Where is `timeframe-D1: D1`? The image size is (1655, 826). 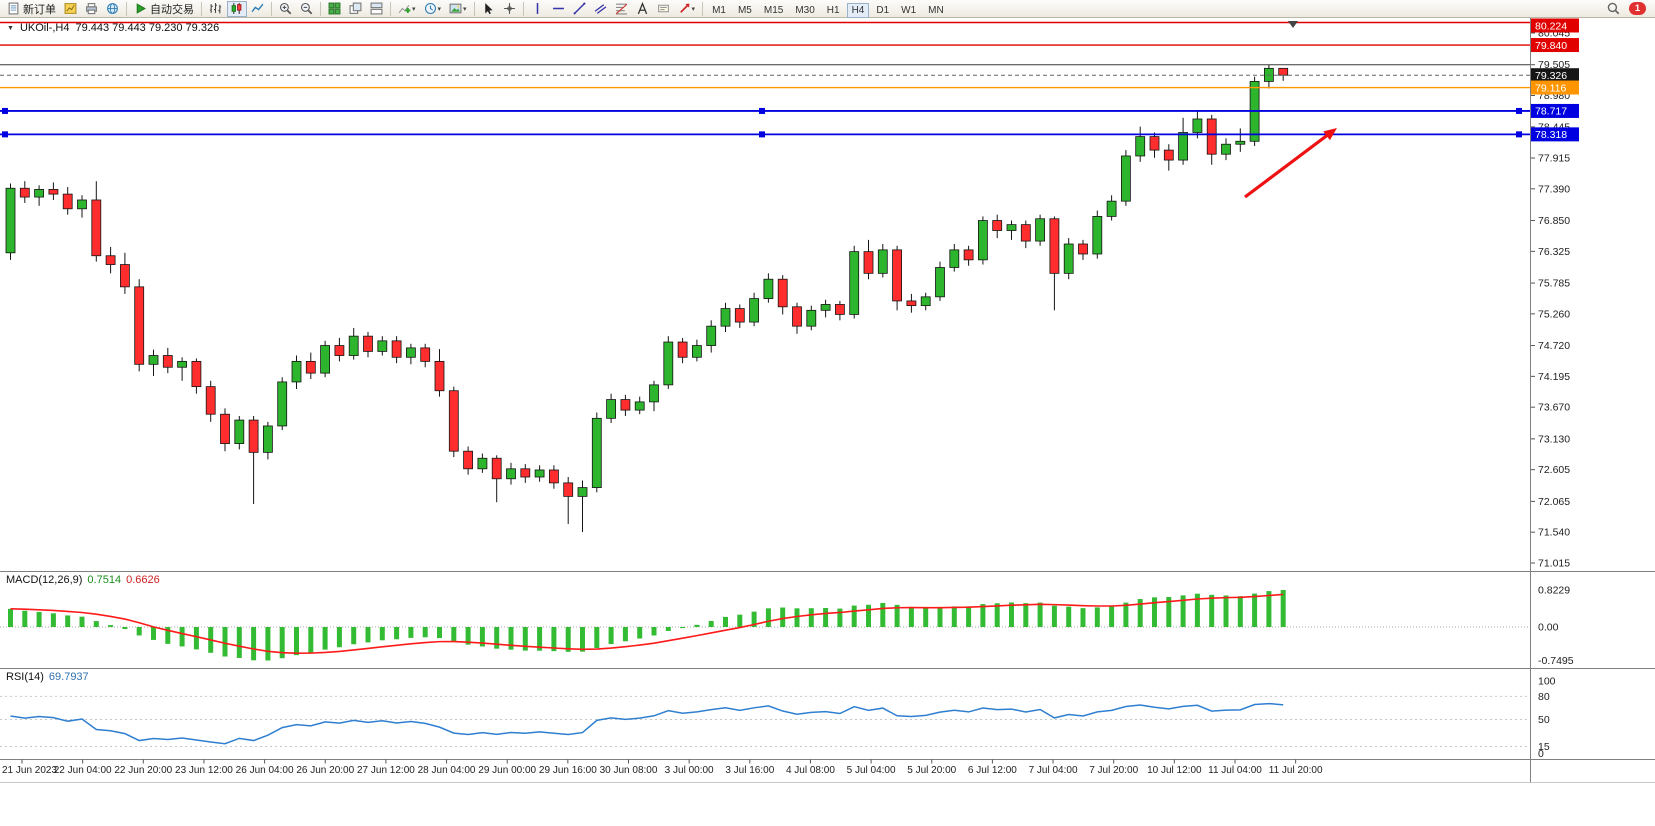
timeframe-D1: D1 is located at coordinates (882, 10).